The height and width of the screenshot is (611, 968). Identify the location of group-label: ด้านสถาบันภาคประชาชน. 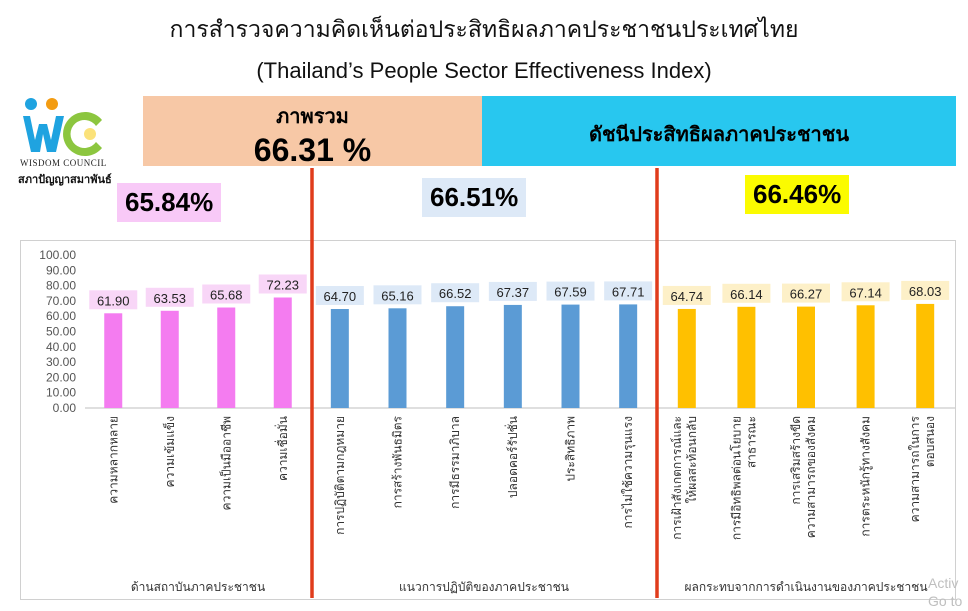
(198, 587).